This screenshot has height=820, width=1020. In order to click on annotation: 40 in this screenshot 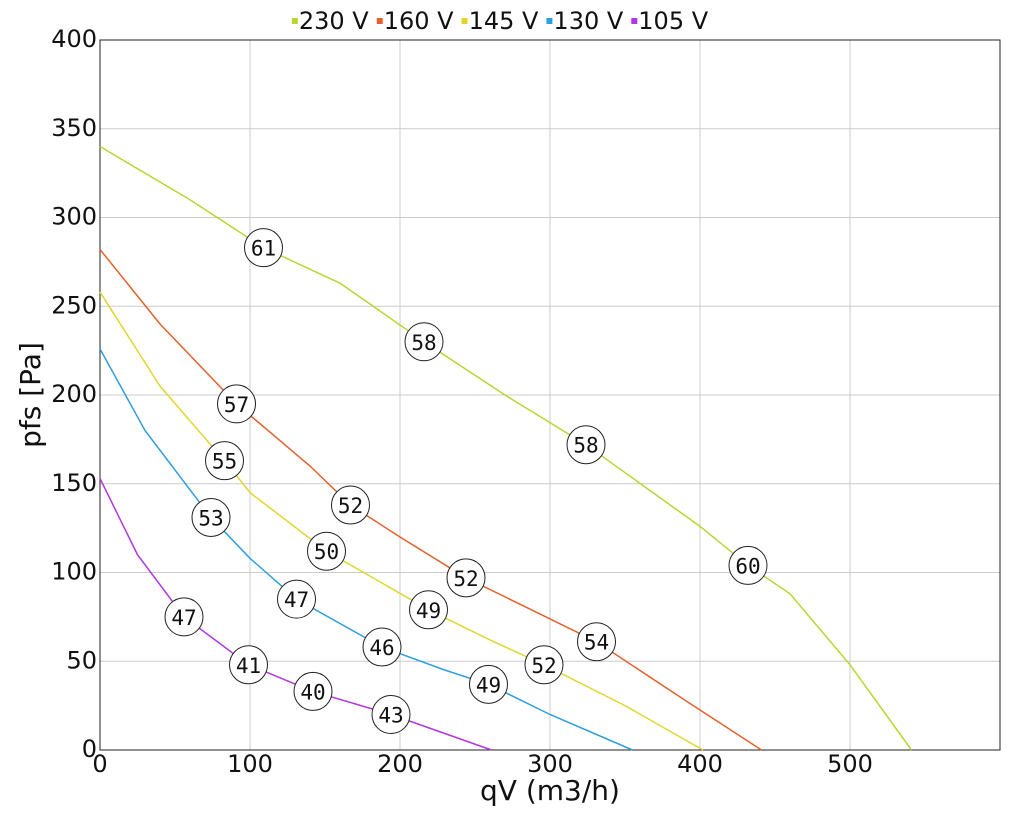, I will do `click(313, 691)`.